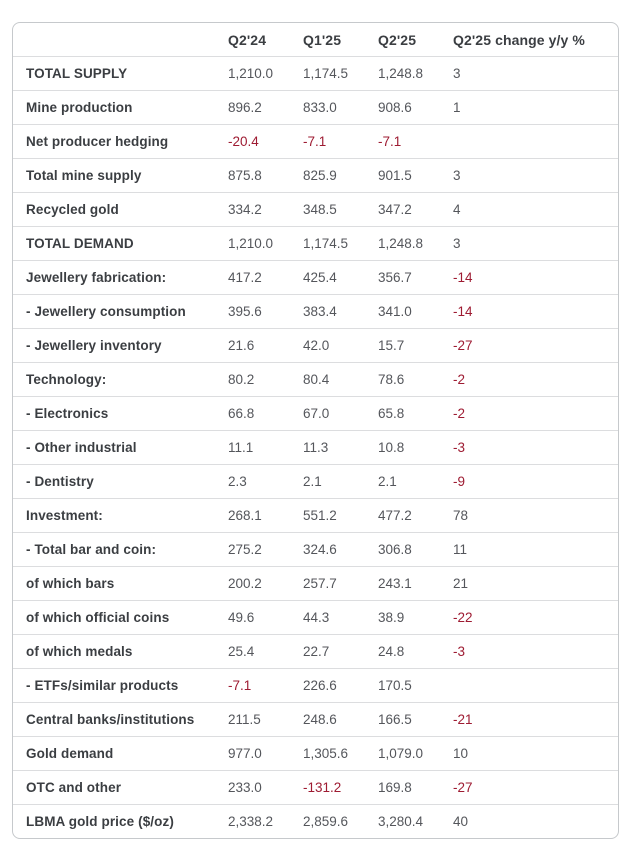 The width and height of the screenshot is (630, 842). I want to click on value-q225: 65.8, so click(415, 413).